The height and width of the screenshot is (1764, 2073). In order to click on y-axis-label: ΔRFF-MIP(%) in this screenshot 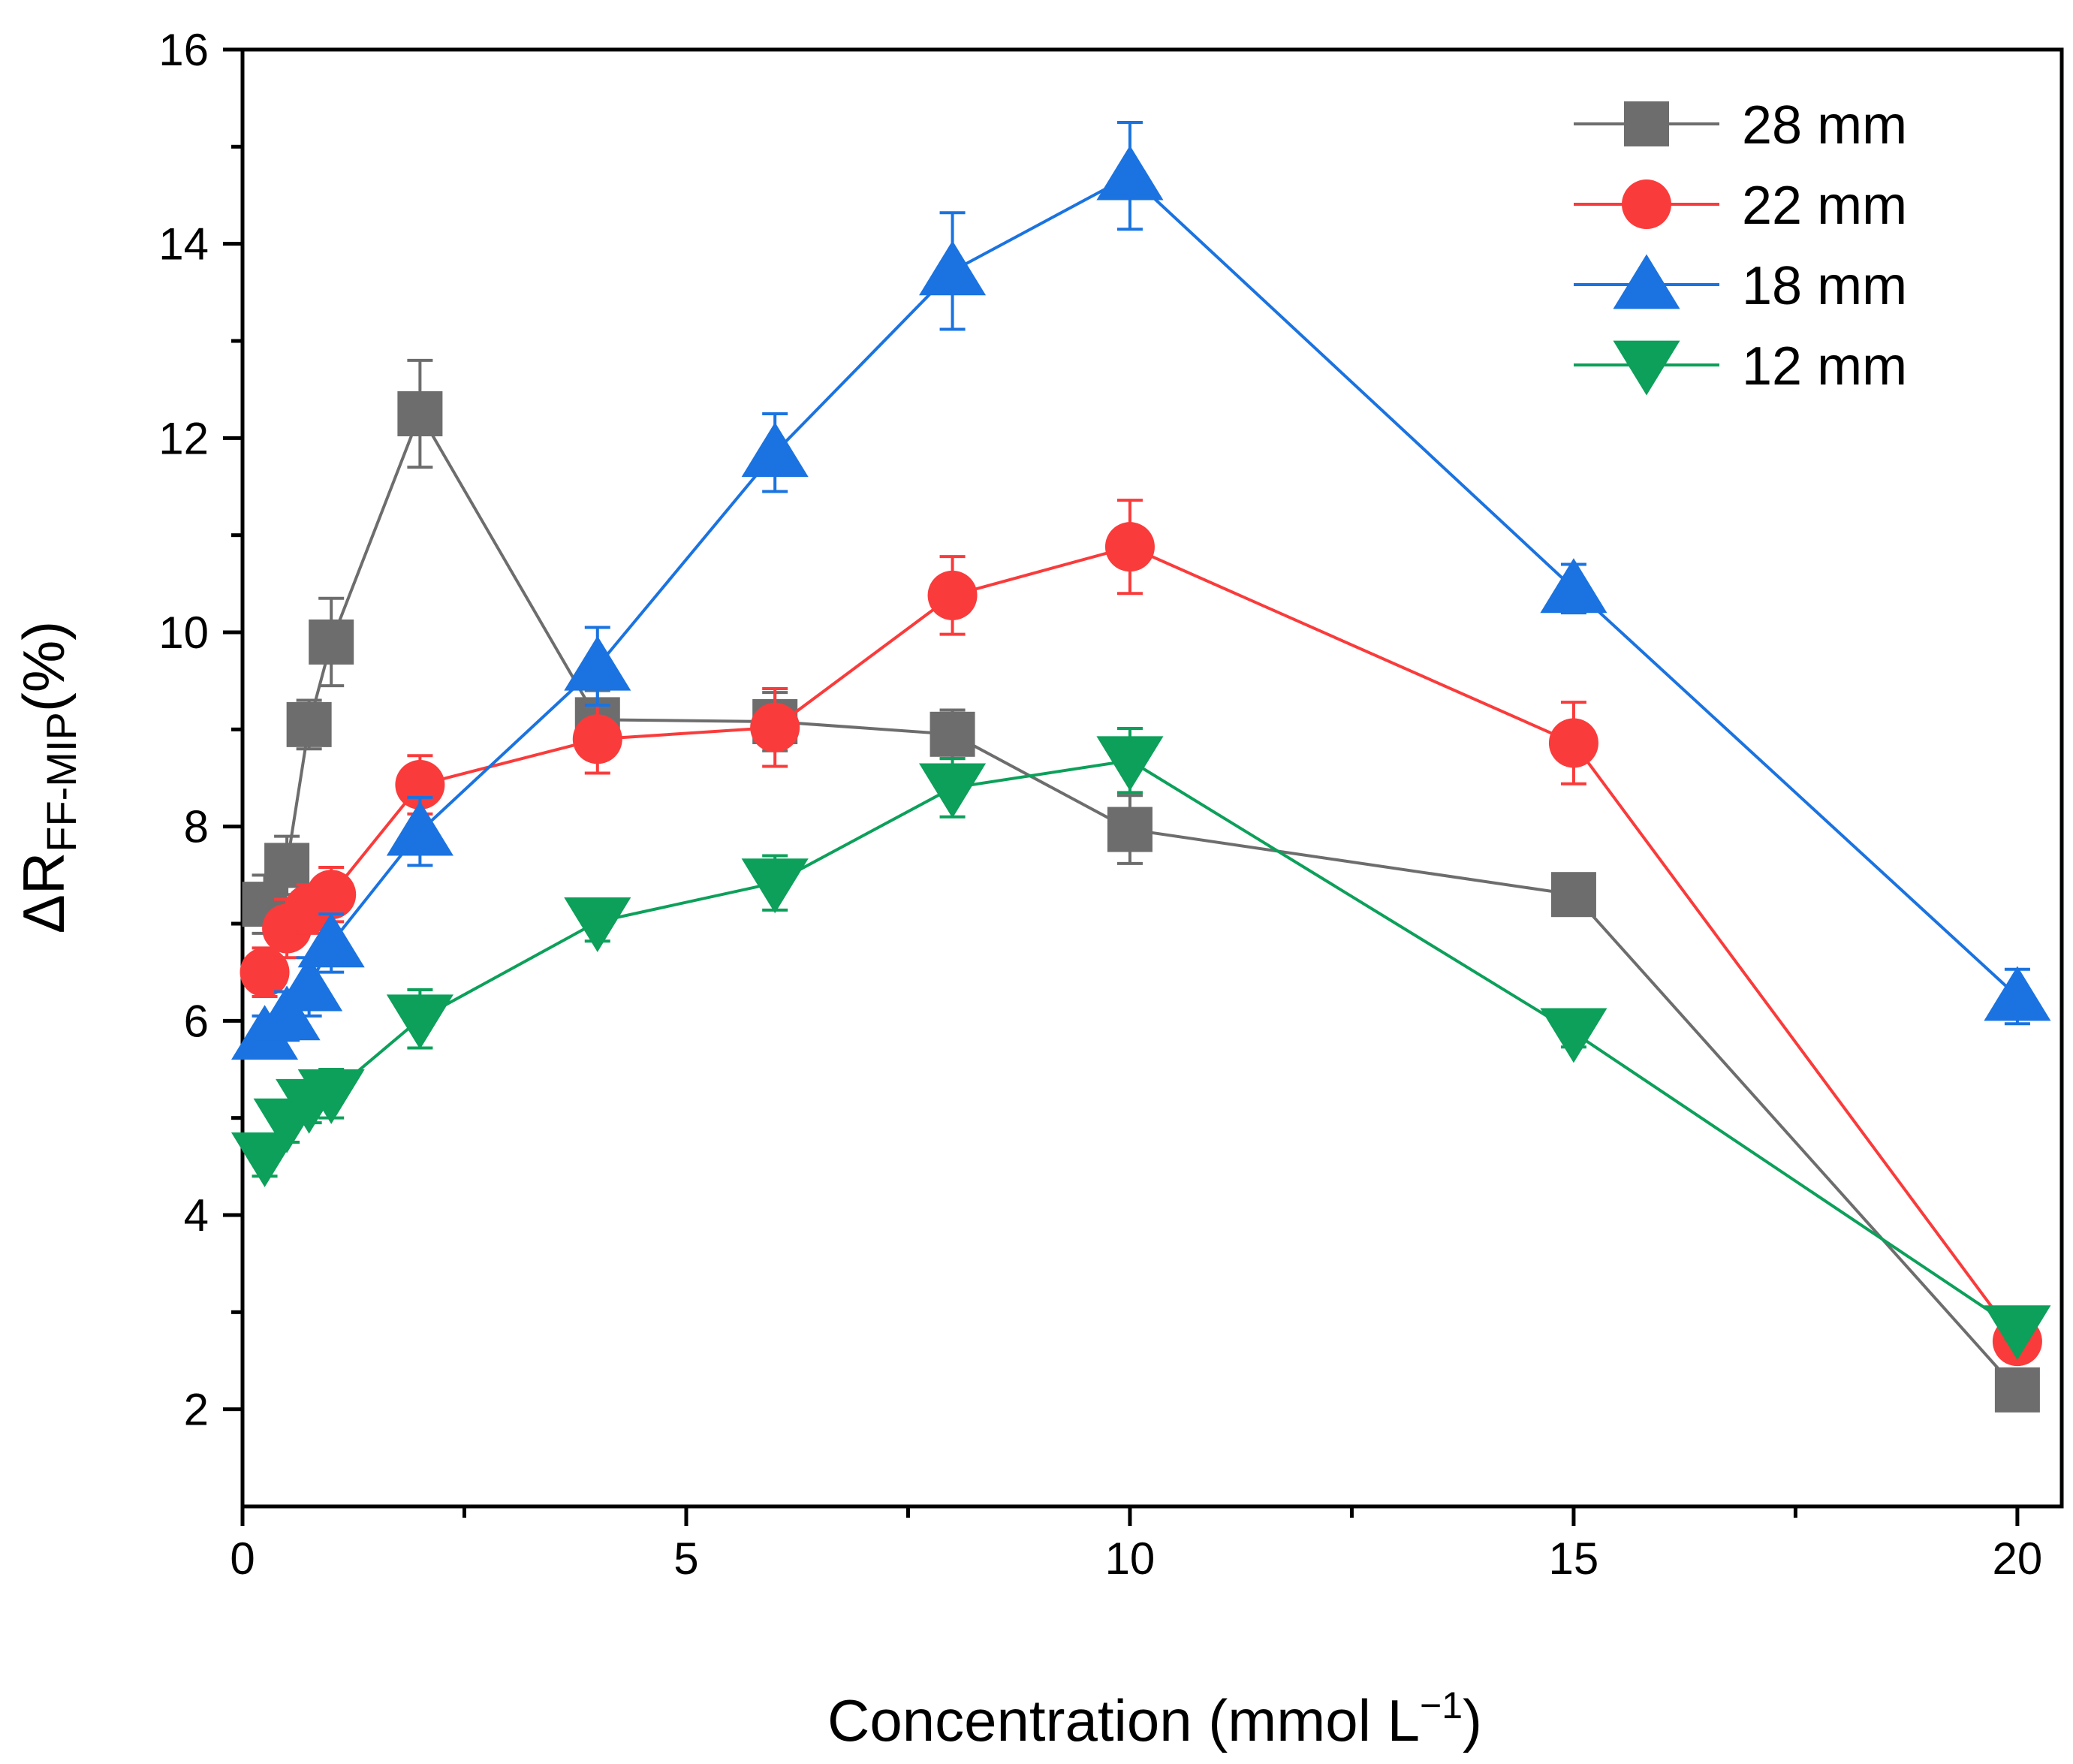, I will do `click(48, 777)`.